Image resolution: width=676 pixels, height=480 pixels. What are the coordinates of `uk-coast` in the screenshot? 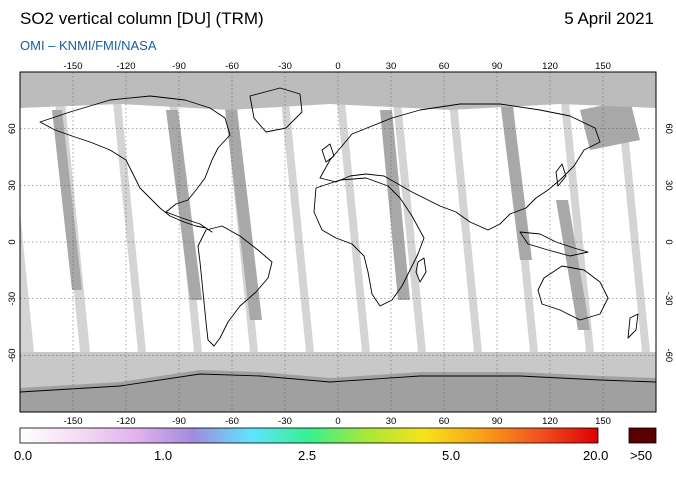 It's located at (328, 153).